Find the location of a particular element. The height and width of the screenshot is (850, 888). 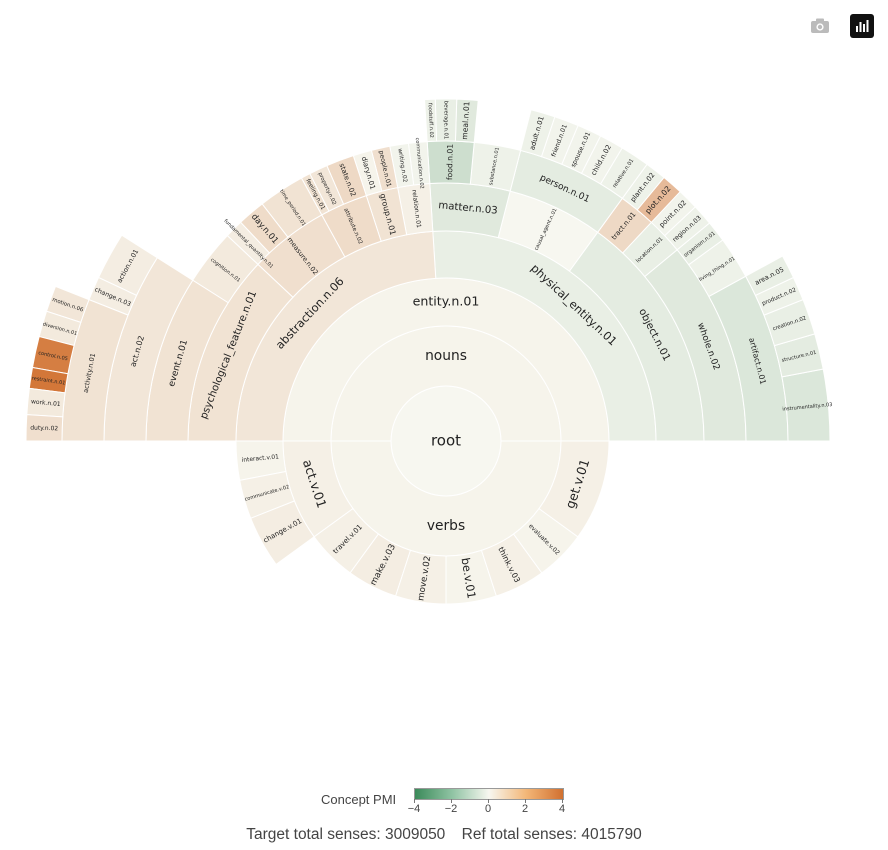

segment-root is located at coordinates (446, 441).